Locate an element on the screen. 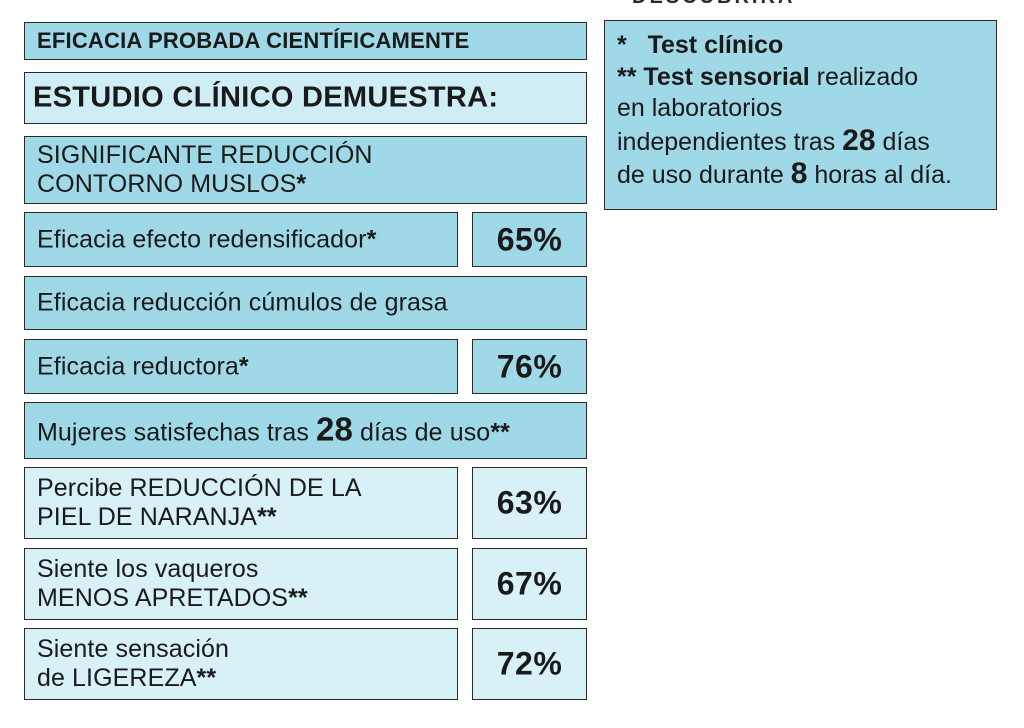 This screenshot has height=728, width=1024. top-cut-text: DESCUBRIRÁ is located at coordinates (713, 4).